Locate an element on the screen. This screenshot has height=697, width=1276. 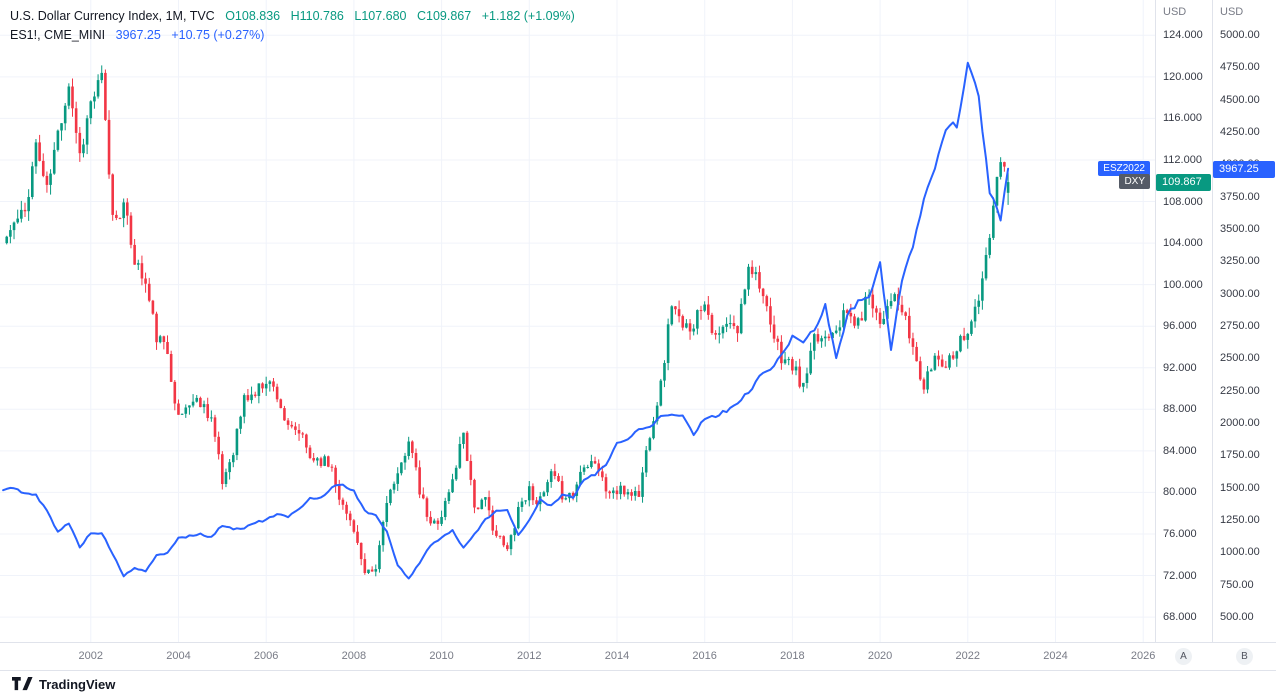
es-axis-tick: 2750.00 is located at coordinates (1240, 326).